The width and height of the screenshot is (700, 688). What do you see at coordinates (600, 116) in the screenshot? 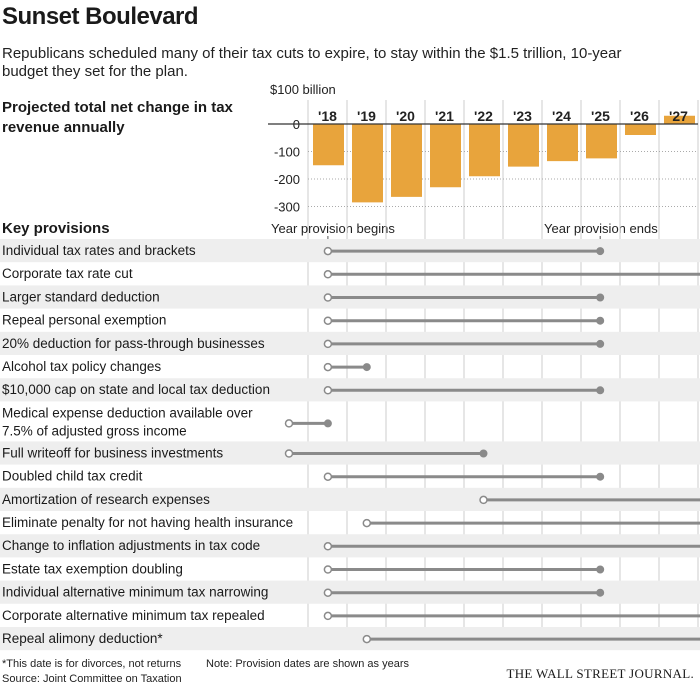
I see `x-tick-label: '25` at bounding box center [600, 116].